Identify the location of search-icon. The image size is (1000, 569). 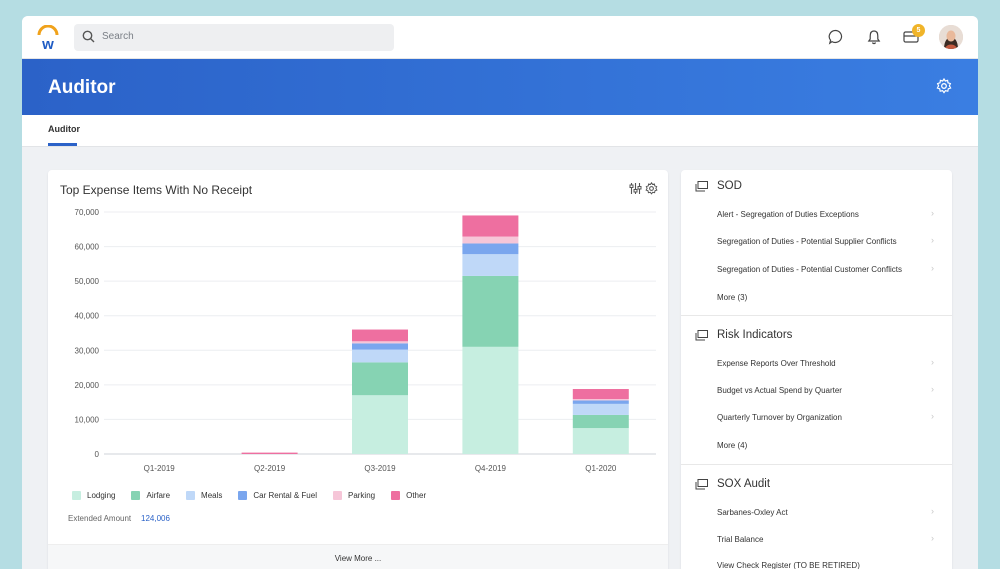
(88, 36).